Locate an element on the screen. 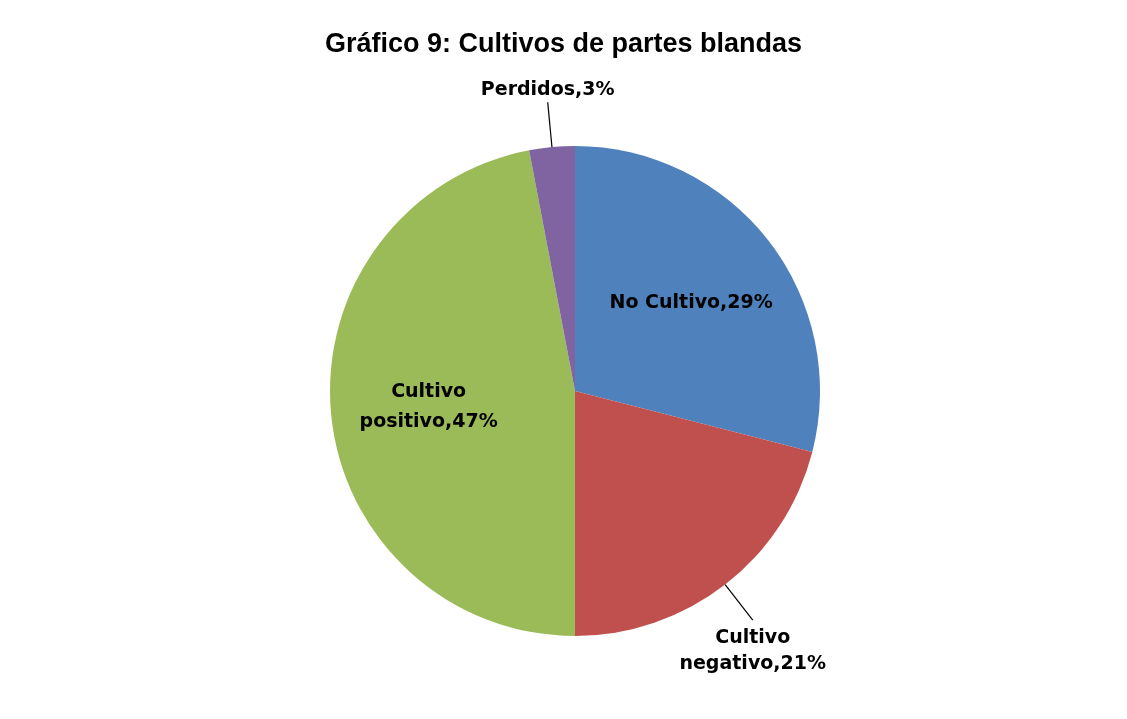 This screenshot has width=1127, height=719. slice-label: No Cultivo,29% is located at coordinates (691, 300).